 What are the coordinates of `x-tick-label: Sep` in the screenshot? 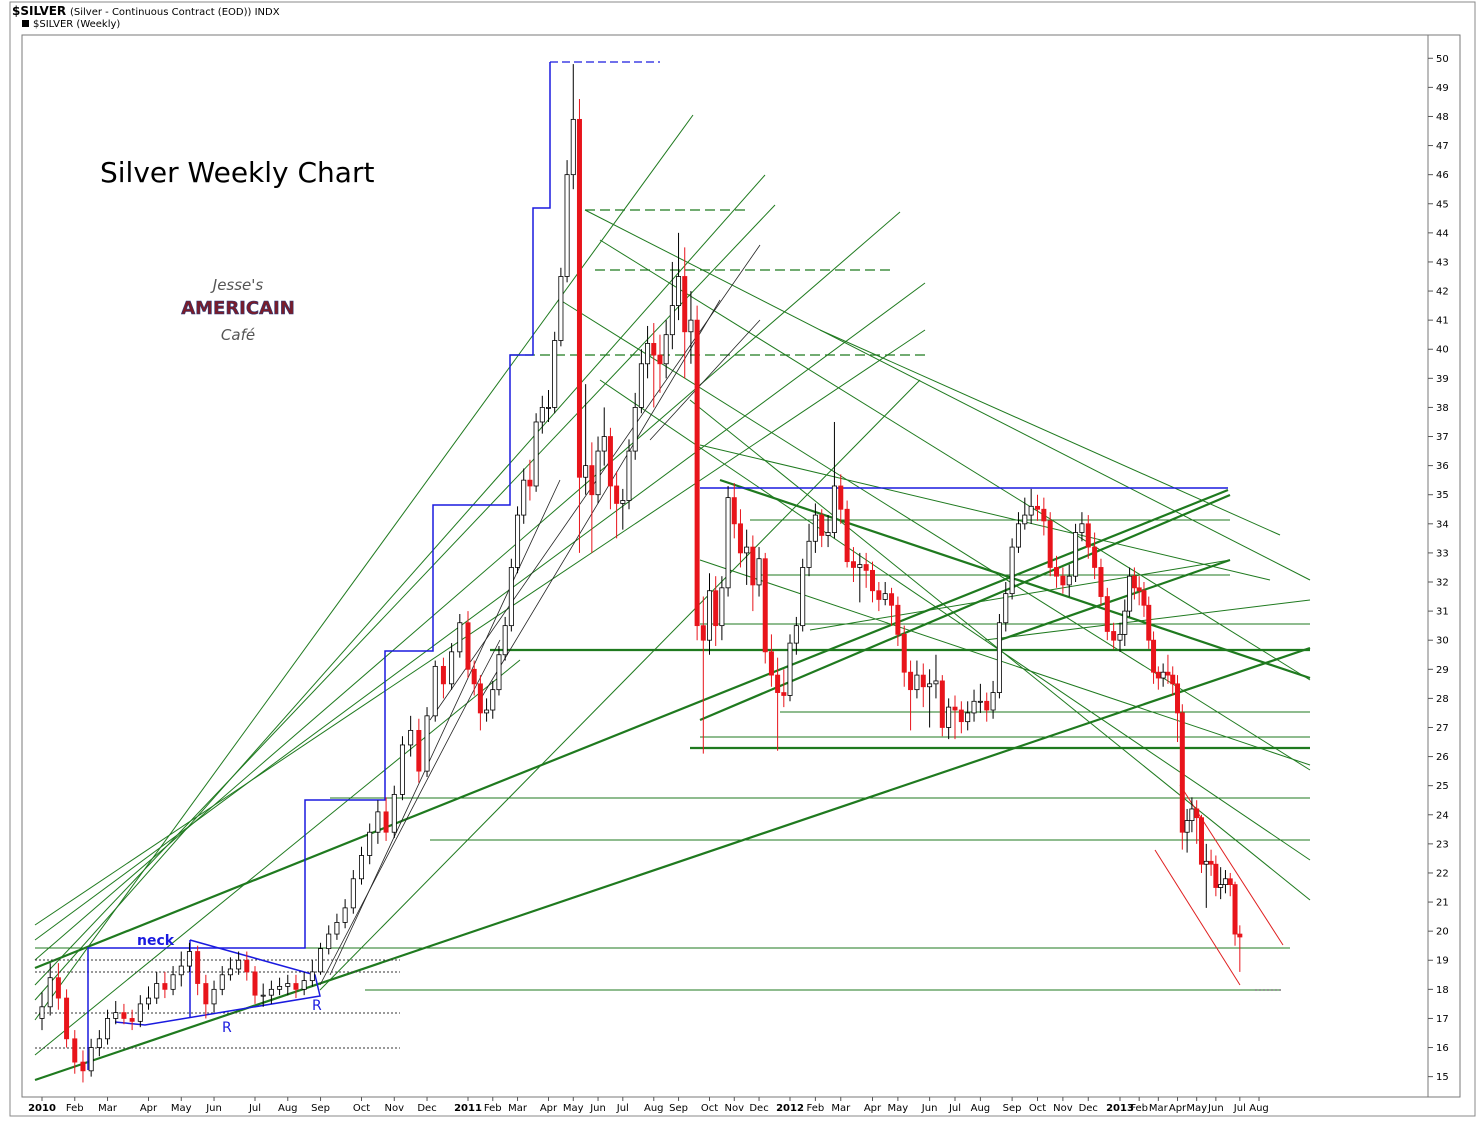 It's located at (678, 1108).